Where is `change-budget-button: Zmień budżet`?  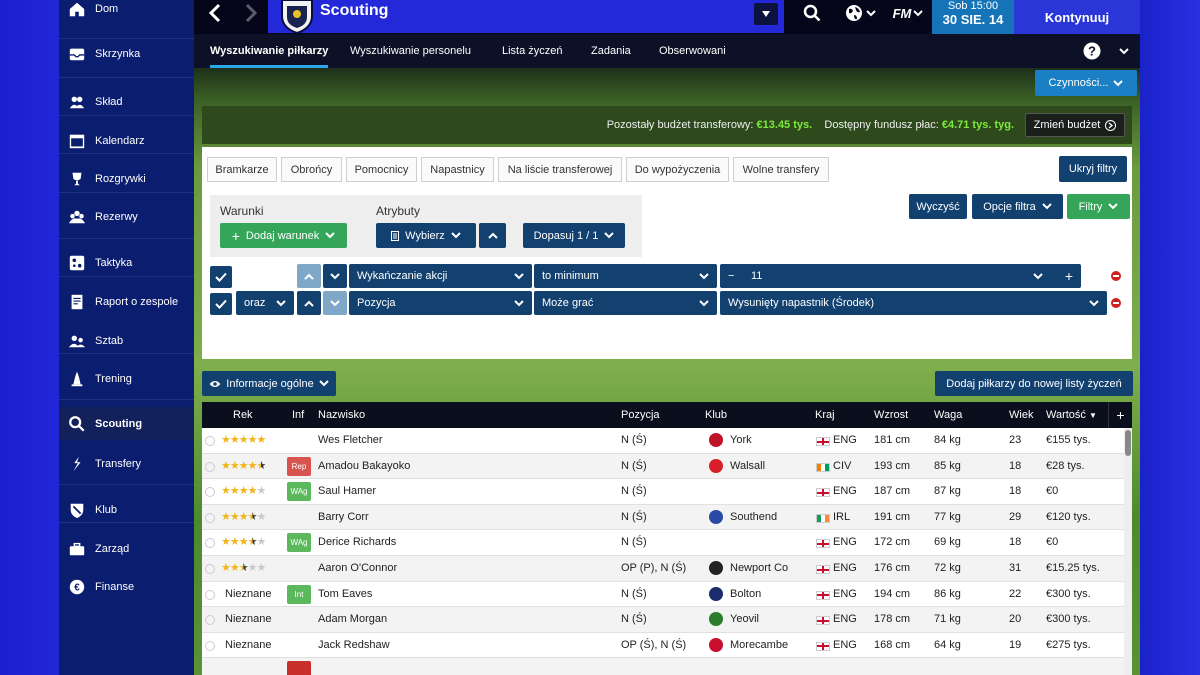
change-budget-button: Zmień budżet is located at coordinates (1075, 125).